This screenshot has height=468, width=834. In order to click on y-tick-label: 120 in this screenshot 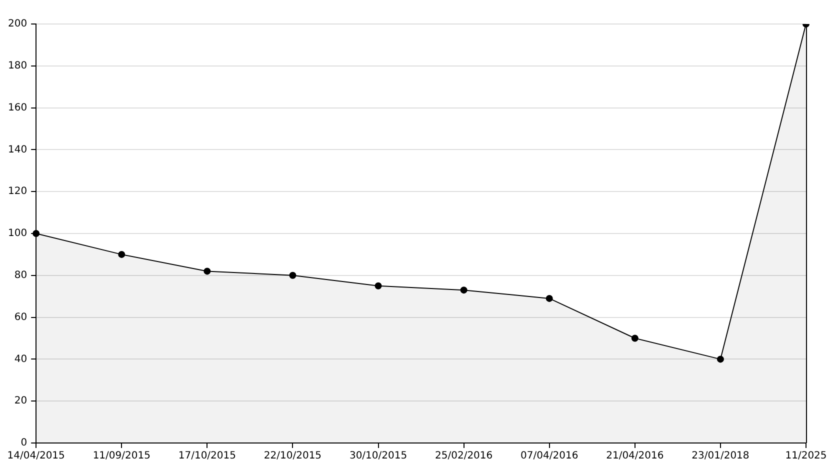, I will do `click(18, 192)`.